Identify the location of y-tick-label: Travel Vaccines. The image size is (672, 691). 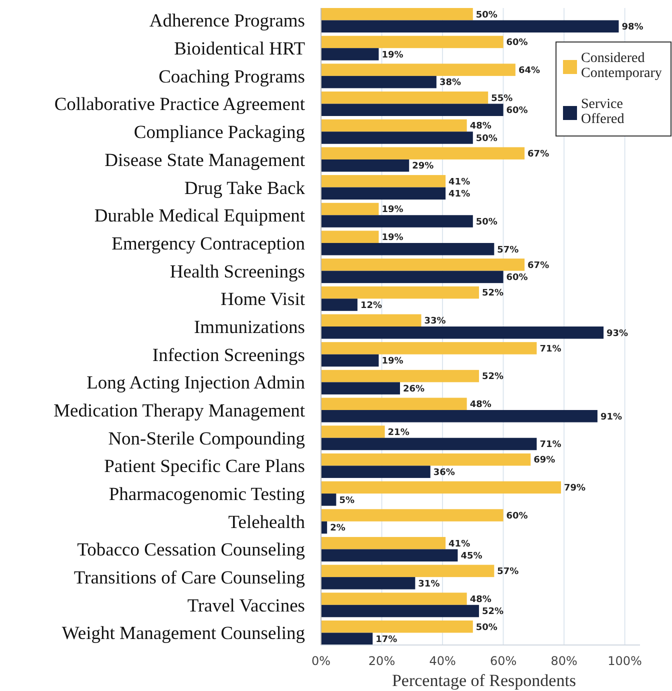
(246, 606).